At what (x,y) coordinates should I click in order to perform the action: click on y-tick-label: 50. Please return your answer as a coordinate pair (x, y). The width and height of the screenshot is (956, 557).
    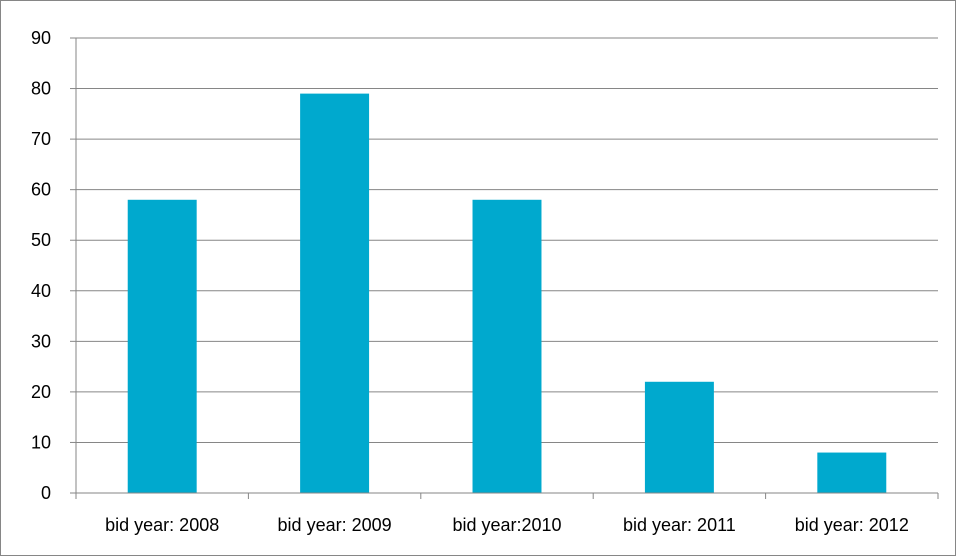
    Looking at the image, I should click on (41, 240).